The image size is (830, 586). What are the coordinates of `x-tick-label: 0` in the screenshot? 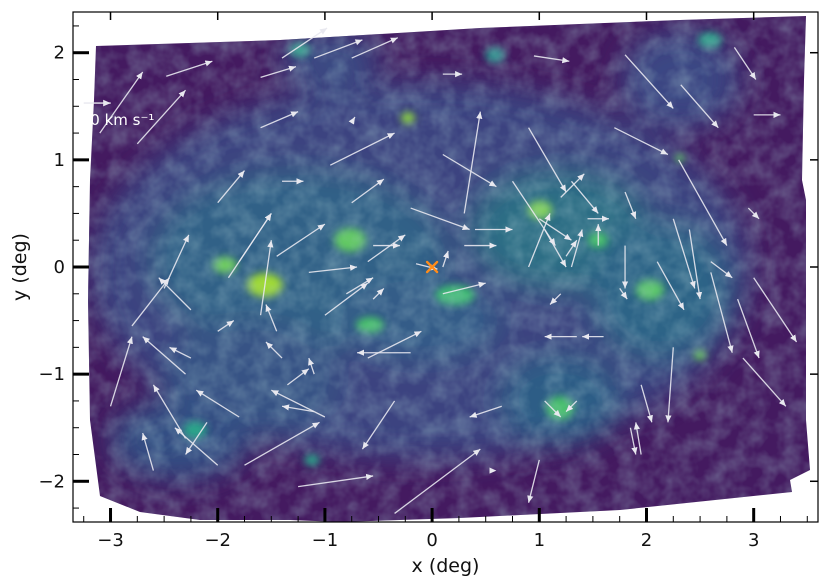 It's located at (431, 540).